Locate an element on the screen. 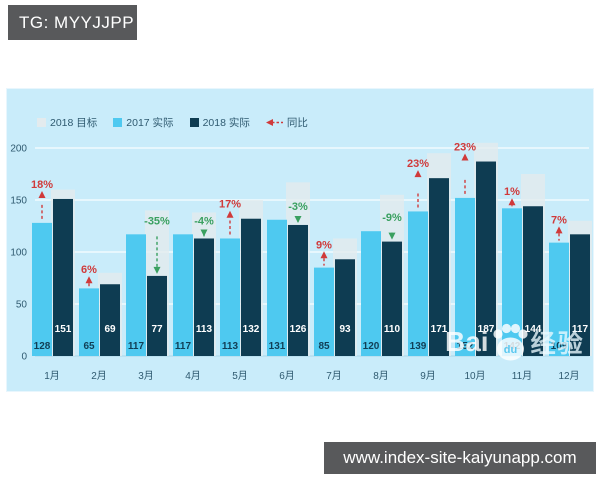  yoy-arrowhead-up-5月 is located at coordinates (230, 214).